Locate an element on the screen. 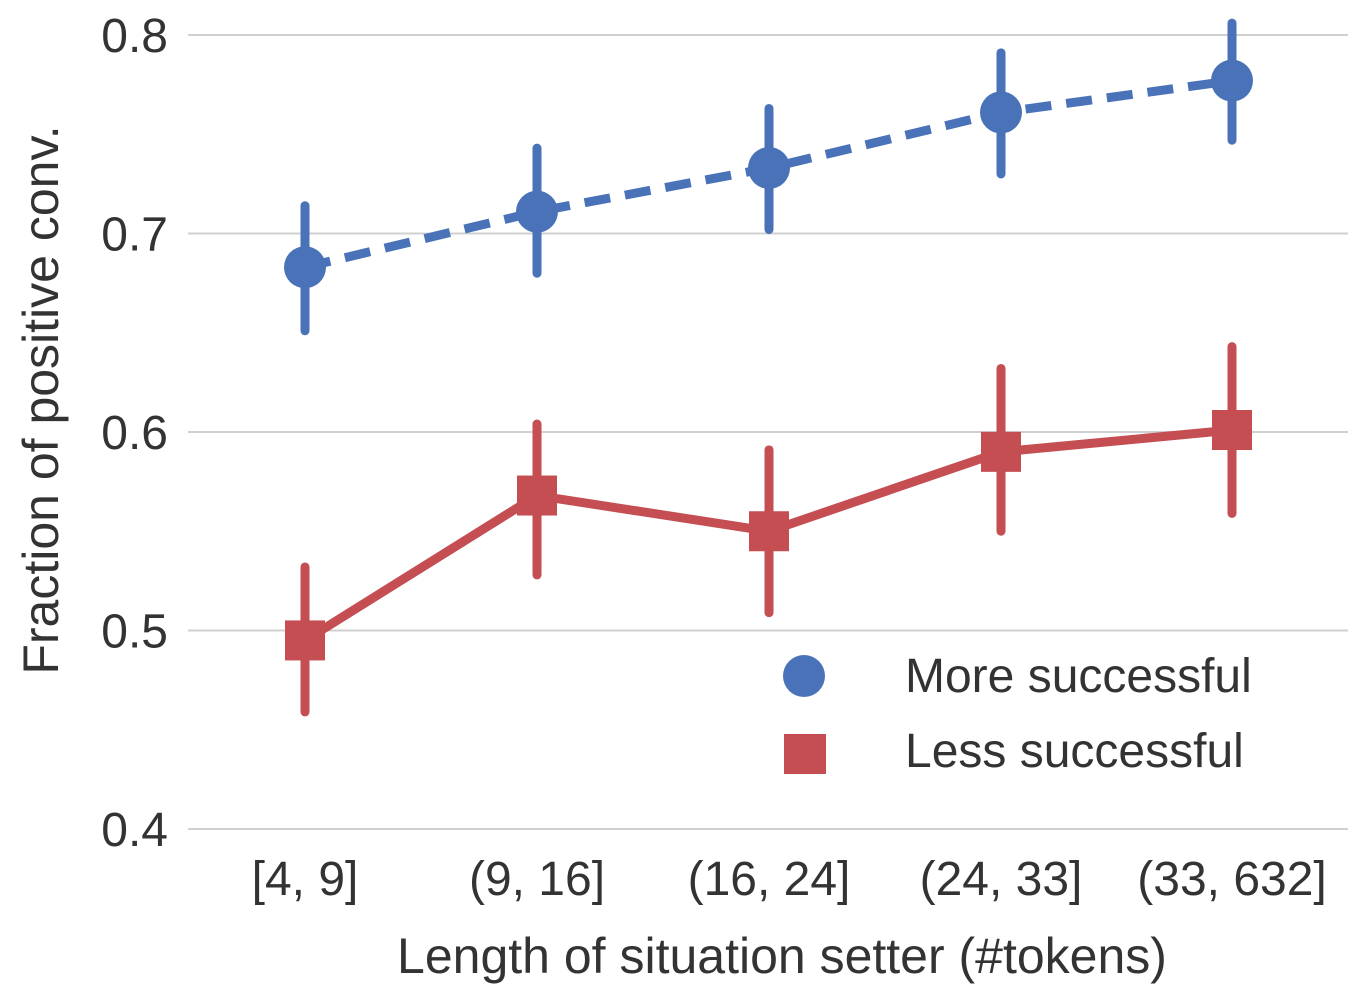 The image size is (1368, 988). x-tick-label: (24, 33] is located at coordinates (1001, 879).